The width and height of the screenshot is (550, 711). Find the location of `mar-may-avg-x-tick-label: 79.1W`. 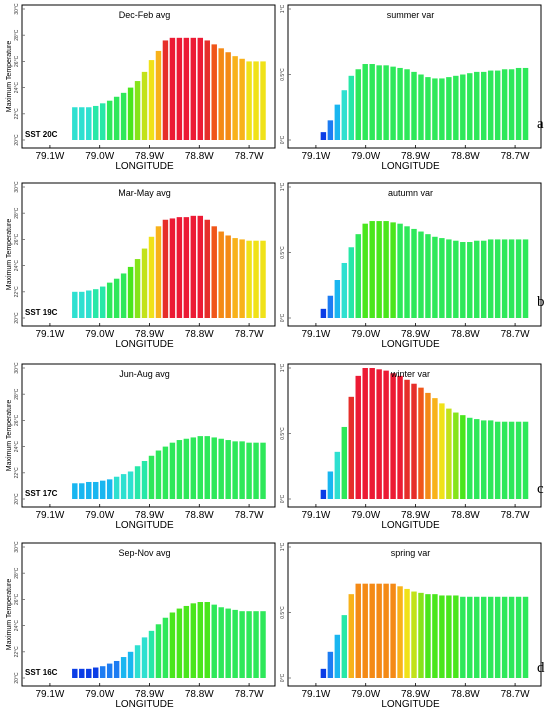

mar-may-avg-x-tick-label: 79.1W is located at coordinates (49, 334).